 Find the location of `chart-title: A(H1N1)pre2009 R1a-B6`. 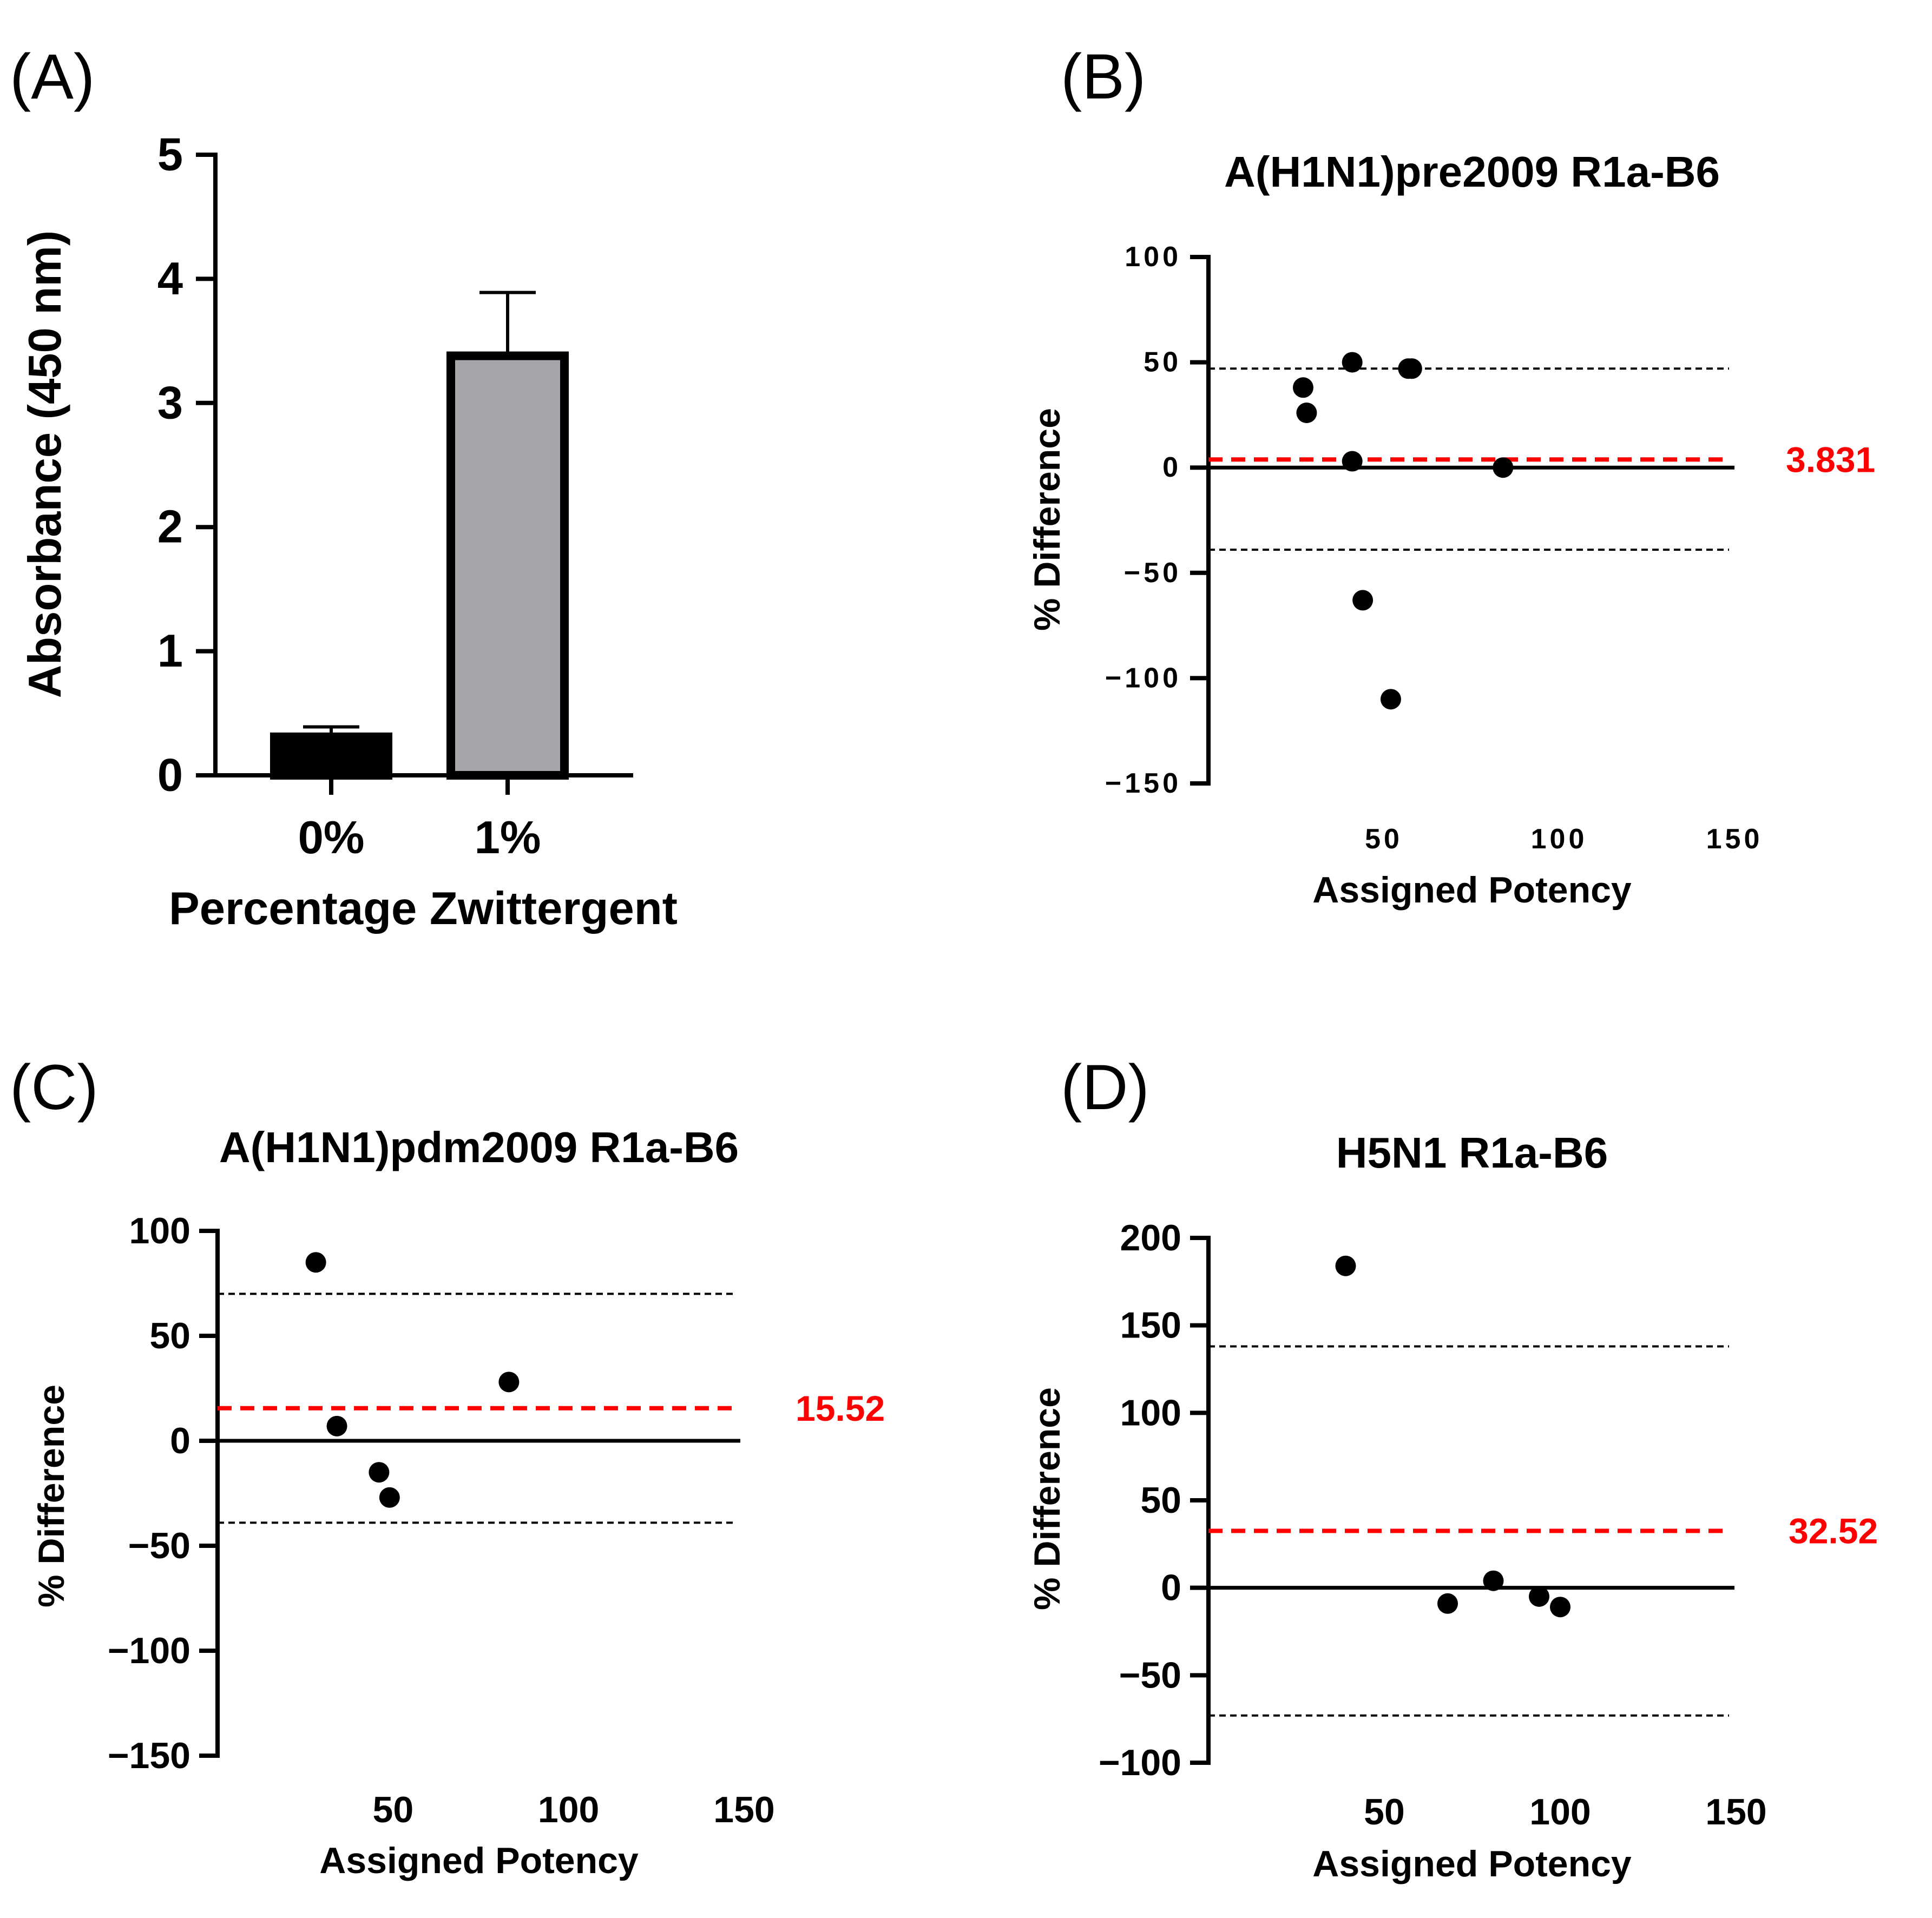

chart-title: A(H1N1)pre2009 R1a-B6 is located at coordinates (1472, 172).